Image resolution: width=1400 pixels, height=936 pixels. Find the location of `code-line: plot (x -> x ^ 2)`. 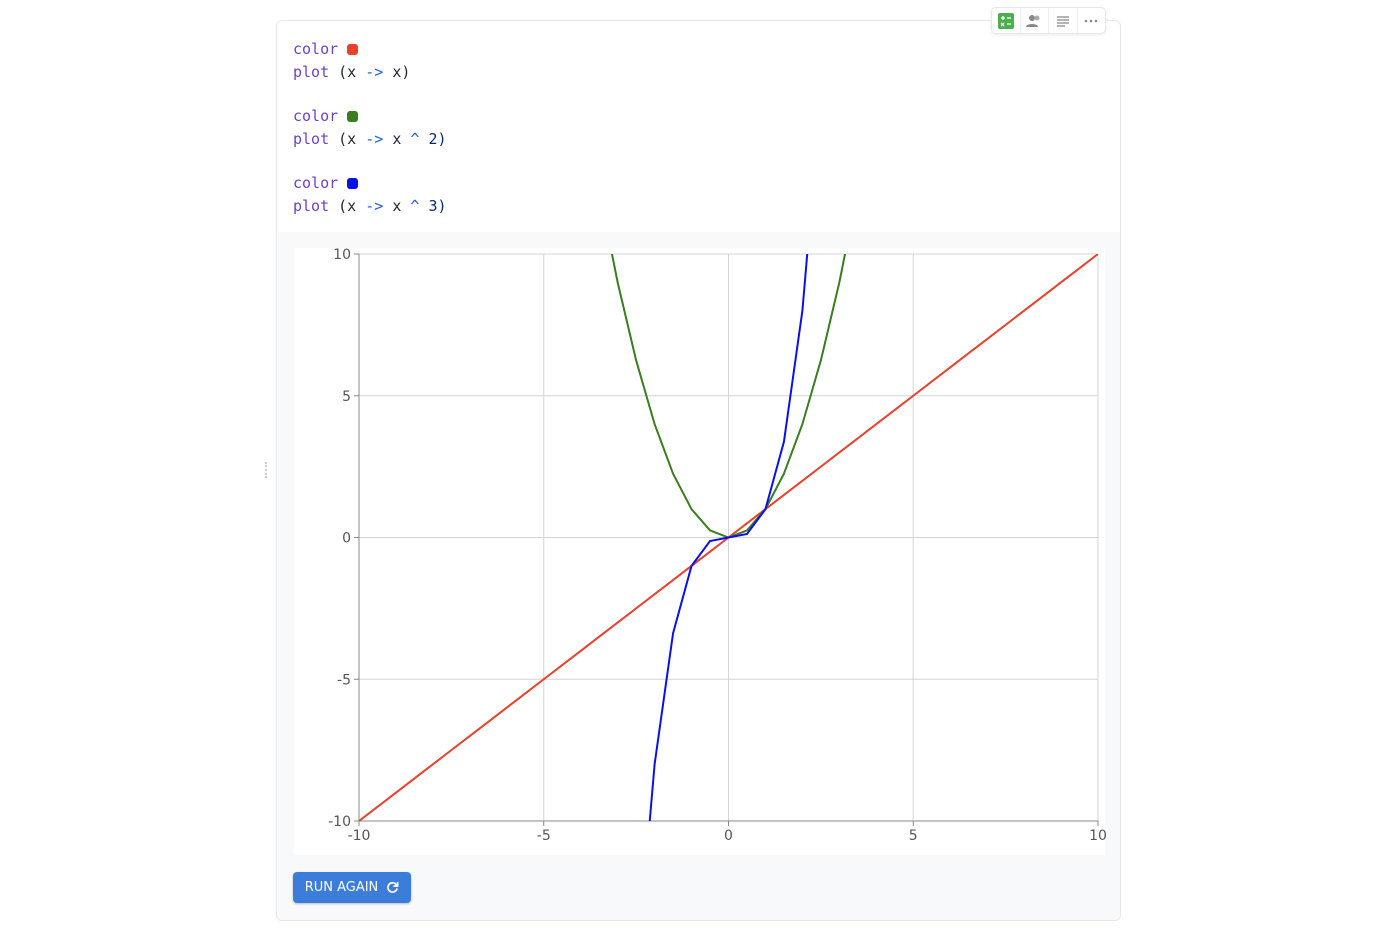

code-line: plot (x -> x ^ 2) is located at coordinates (370, 139).